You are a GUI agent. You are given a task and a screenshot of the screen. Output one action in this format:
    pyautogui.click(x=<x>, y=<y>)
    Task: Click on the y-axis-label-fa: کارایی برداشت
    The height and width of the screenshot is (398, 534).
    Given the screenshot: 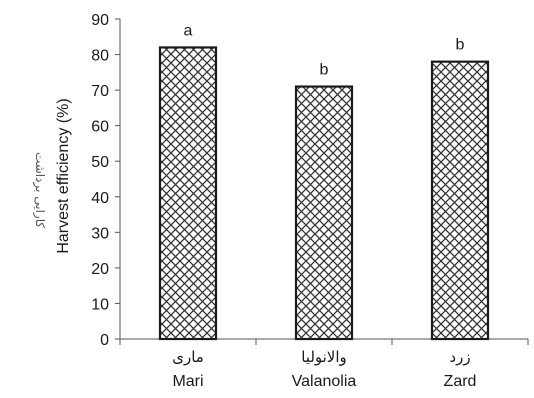 What is the action you would take?
    pyautogui.click(x=39, y=190)
    